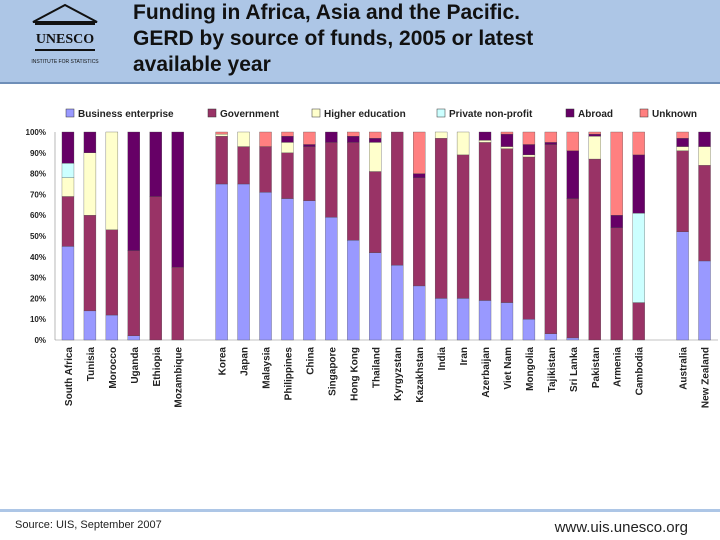 The image size is (720, 540). Describe the element at coordinates (113, 368) in the screenshot. I see `category-label: Morocco` at that location.